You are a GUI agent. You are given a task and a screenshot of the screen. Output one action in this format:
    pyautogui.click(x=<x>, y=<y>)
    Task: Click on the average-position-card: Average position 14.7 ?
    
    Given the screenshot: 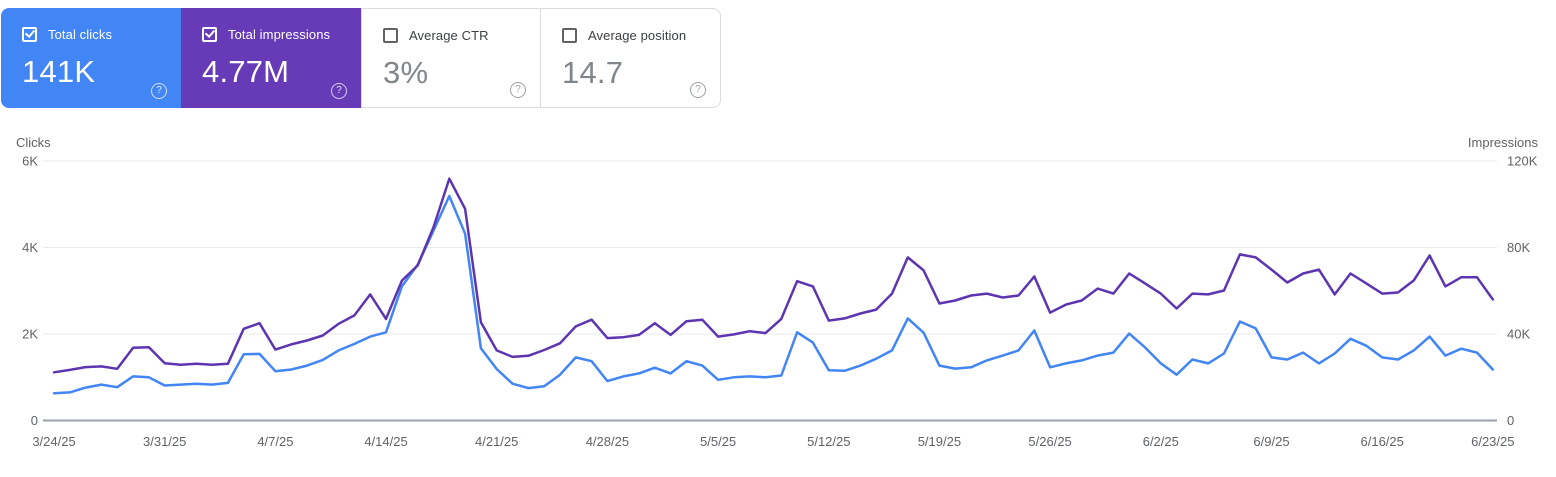 What is the action you would take?
    pyautogui.click(x=631, y=58)
    